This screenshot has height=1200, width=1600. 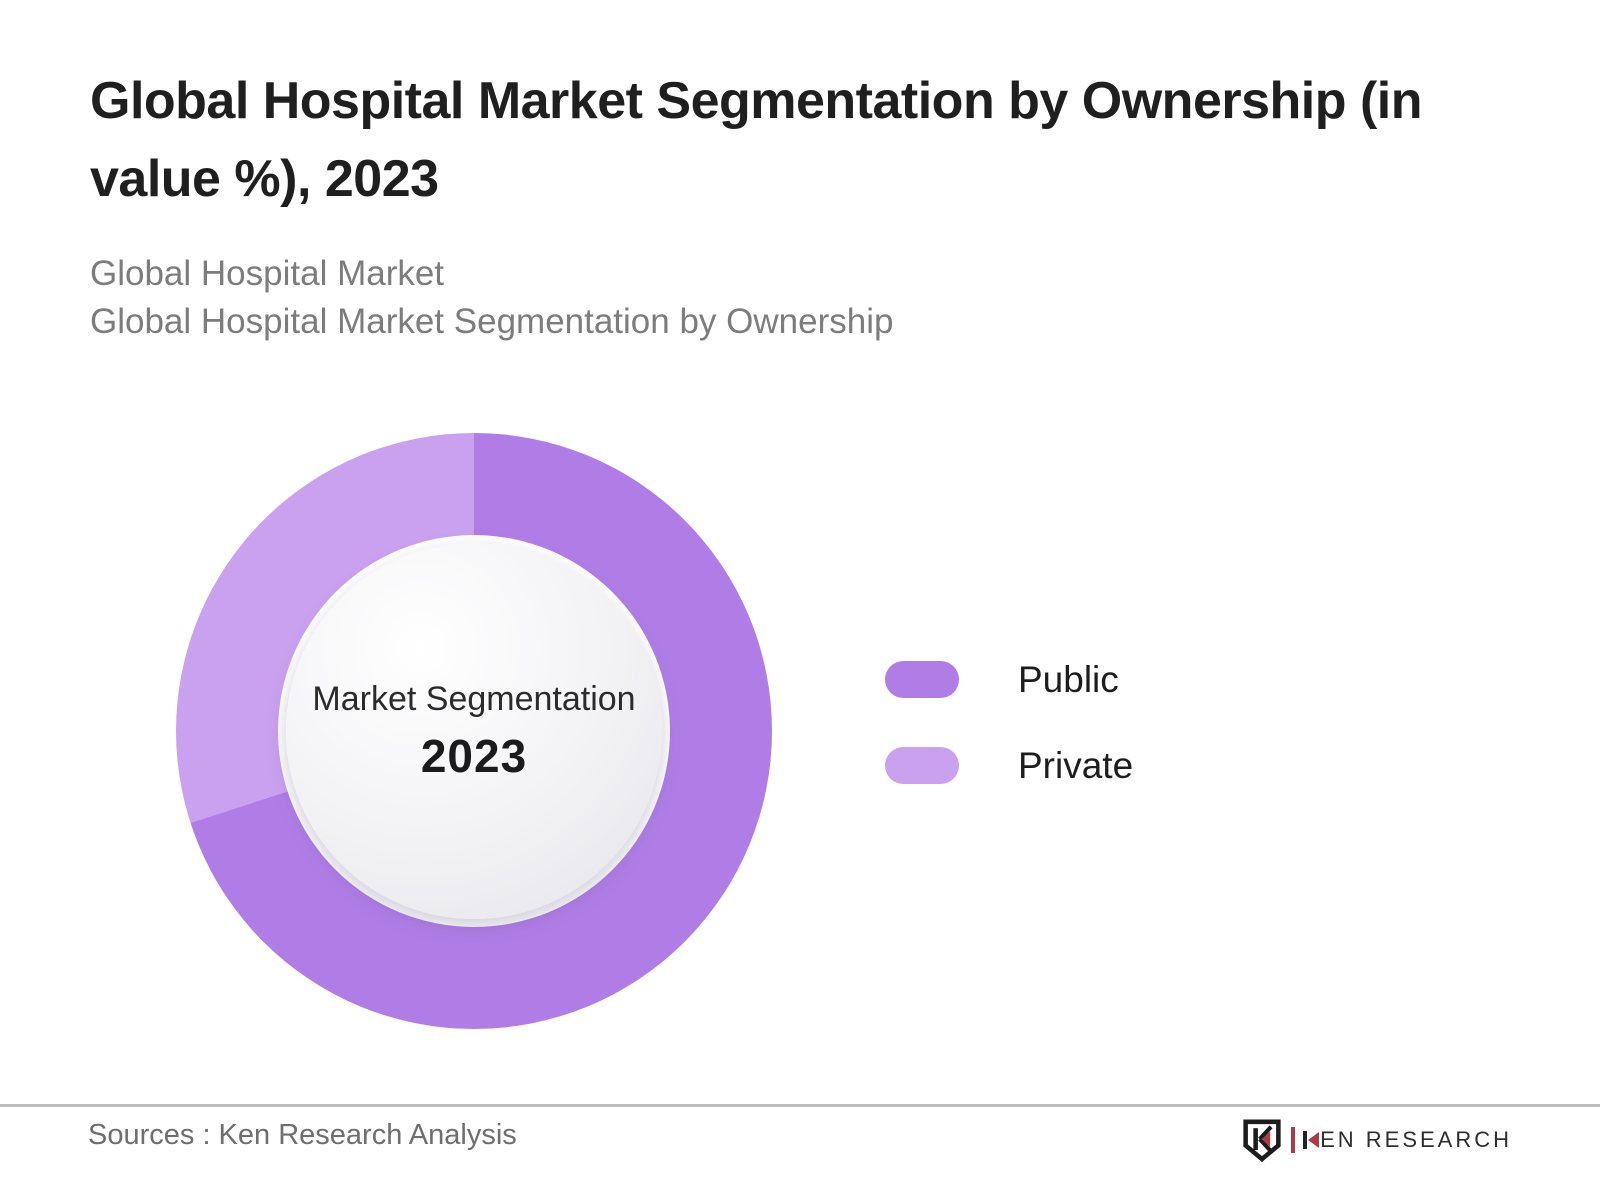 What do you see at coordinates (922, 679) in the screenshot?
I see `legend-swatch-public` at bounding box center [922, 679].